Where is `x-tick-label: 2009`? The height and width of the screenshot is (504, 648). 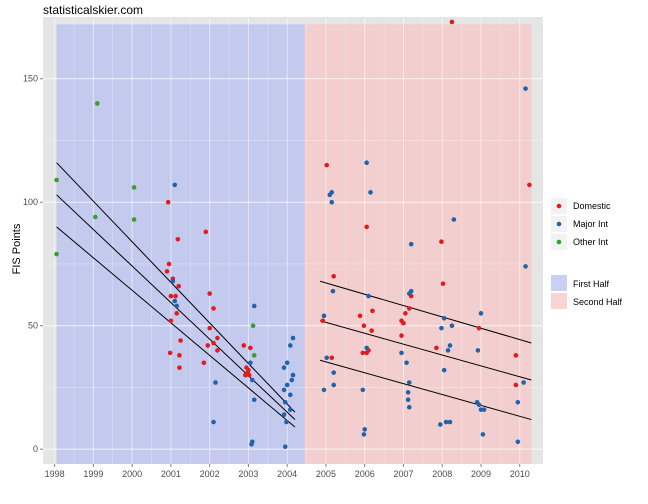 x-tick-label: 2009 is located at coordinates (481, 474).